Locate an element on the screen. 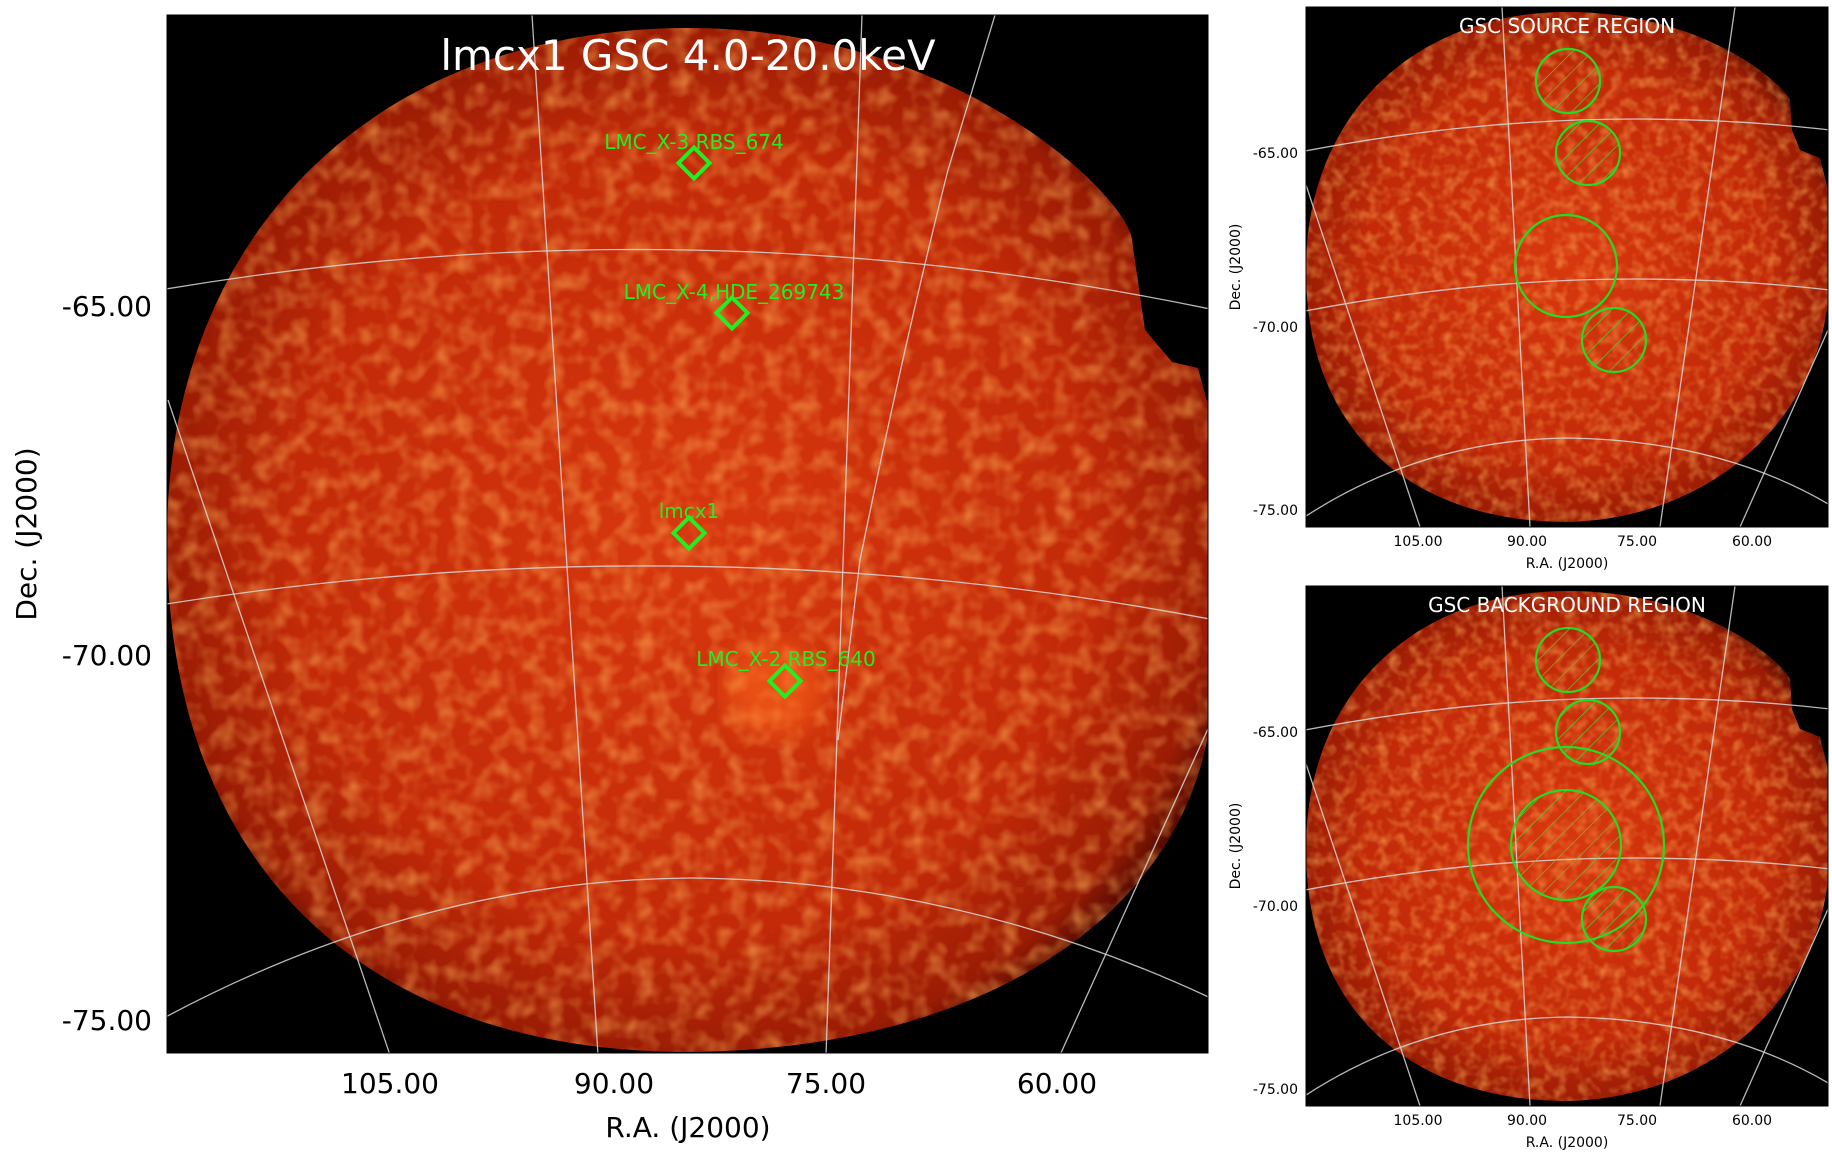 This screenshot has height=1156, width=1832. source-panel-title: GSC SOURCE REGION is located at coordinates (1567, 26).